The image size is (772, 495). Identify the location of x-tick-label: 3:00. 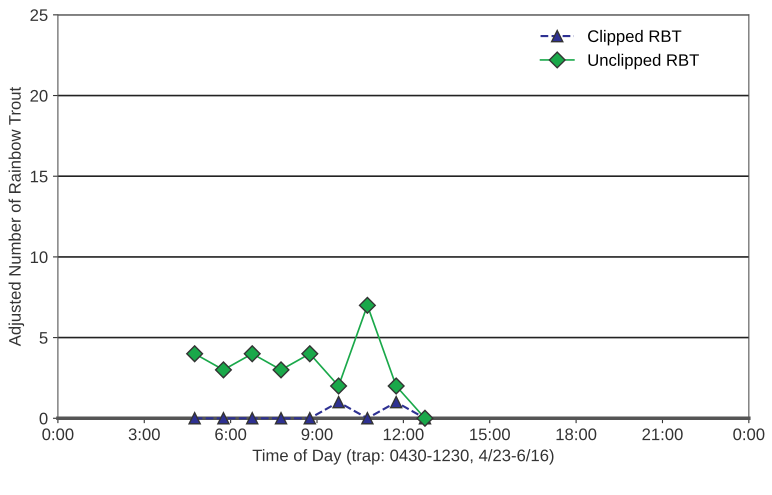
(144, 434).